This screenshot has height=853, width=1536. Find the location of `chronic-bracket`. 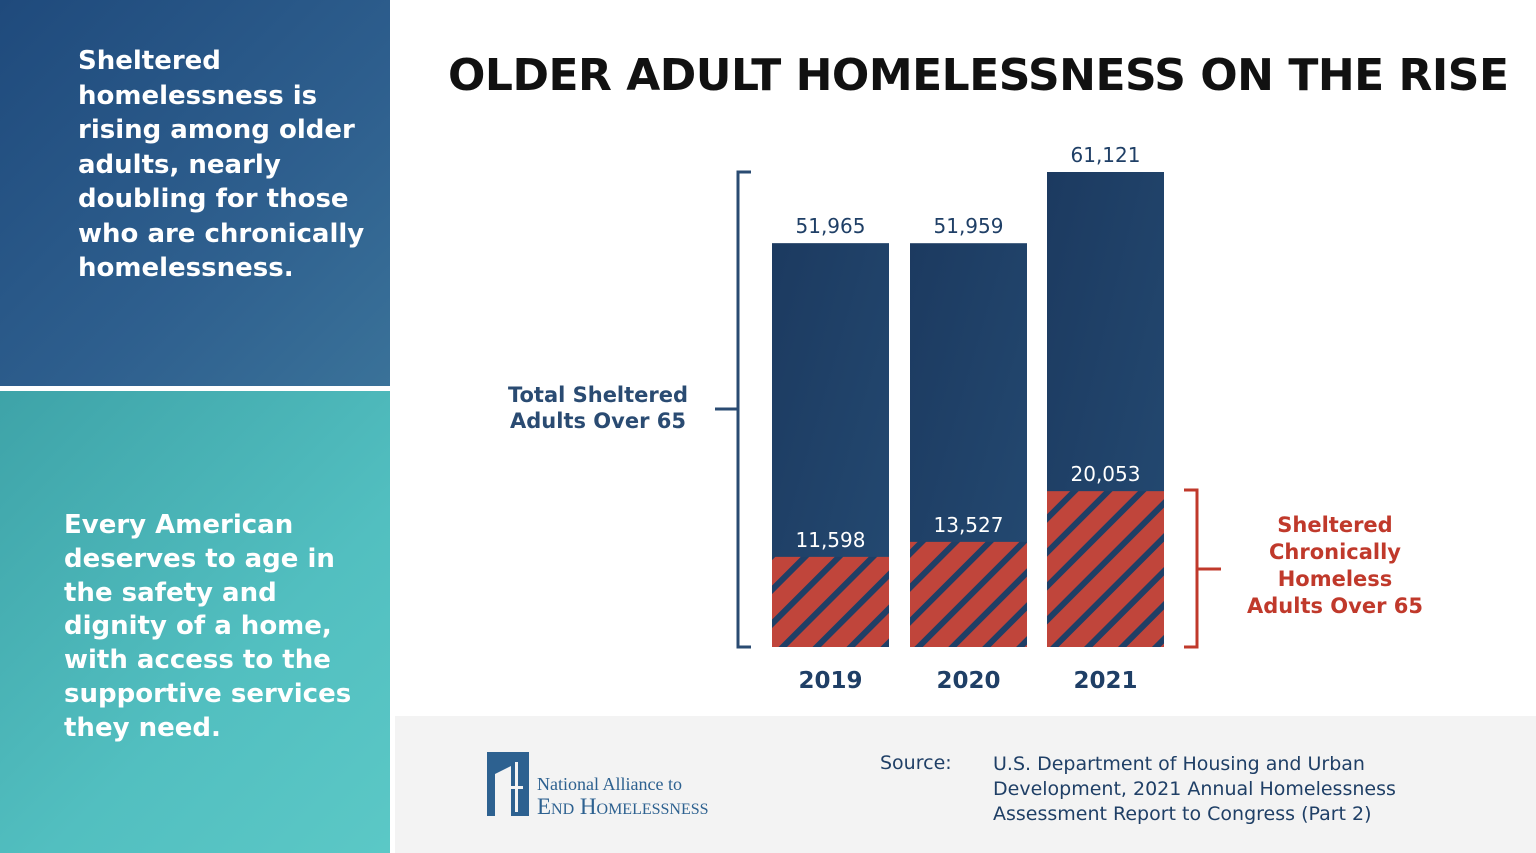

chronic-bracket is located at coordinates (1202, 568).